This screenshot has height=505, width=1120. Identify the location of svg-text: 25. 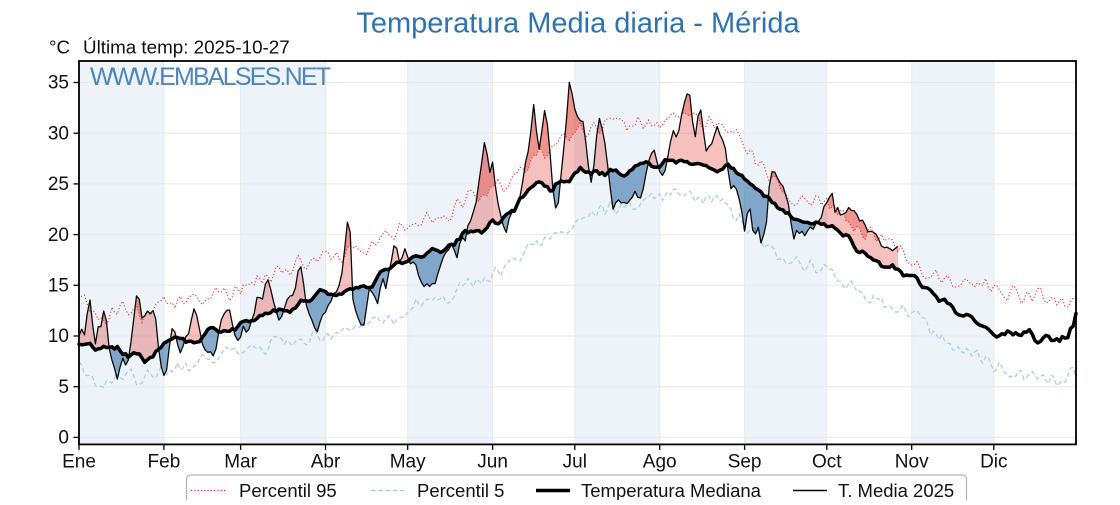
(58, 184).